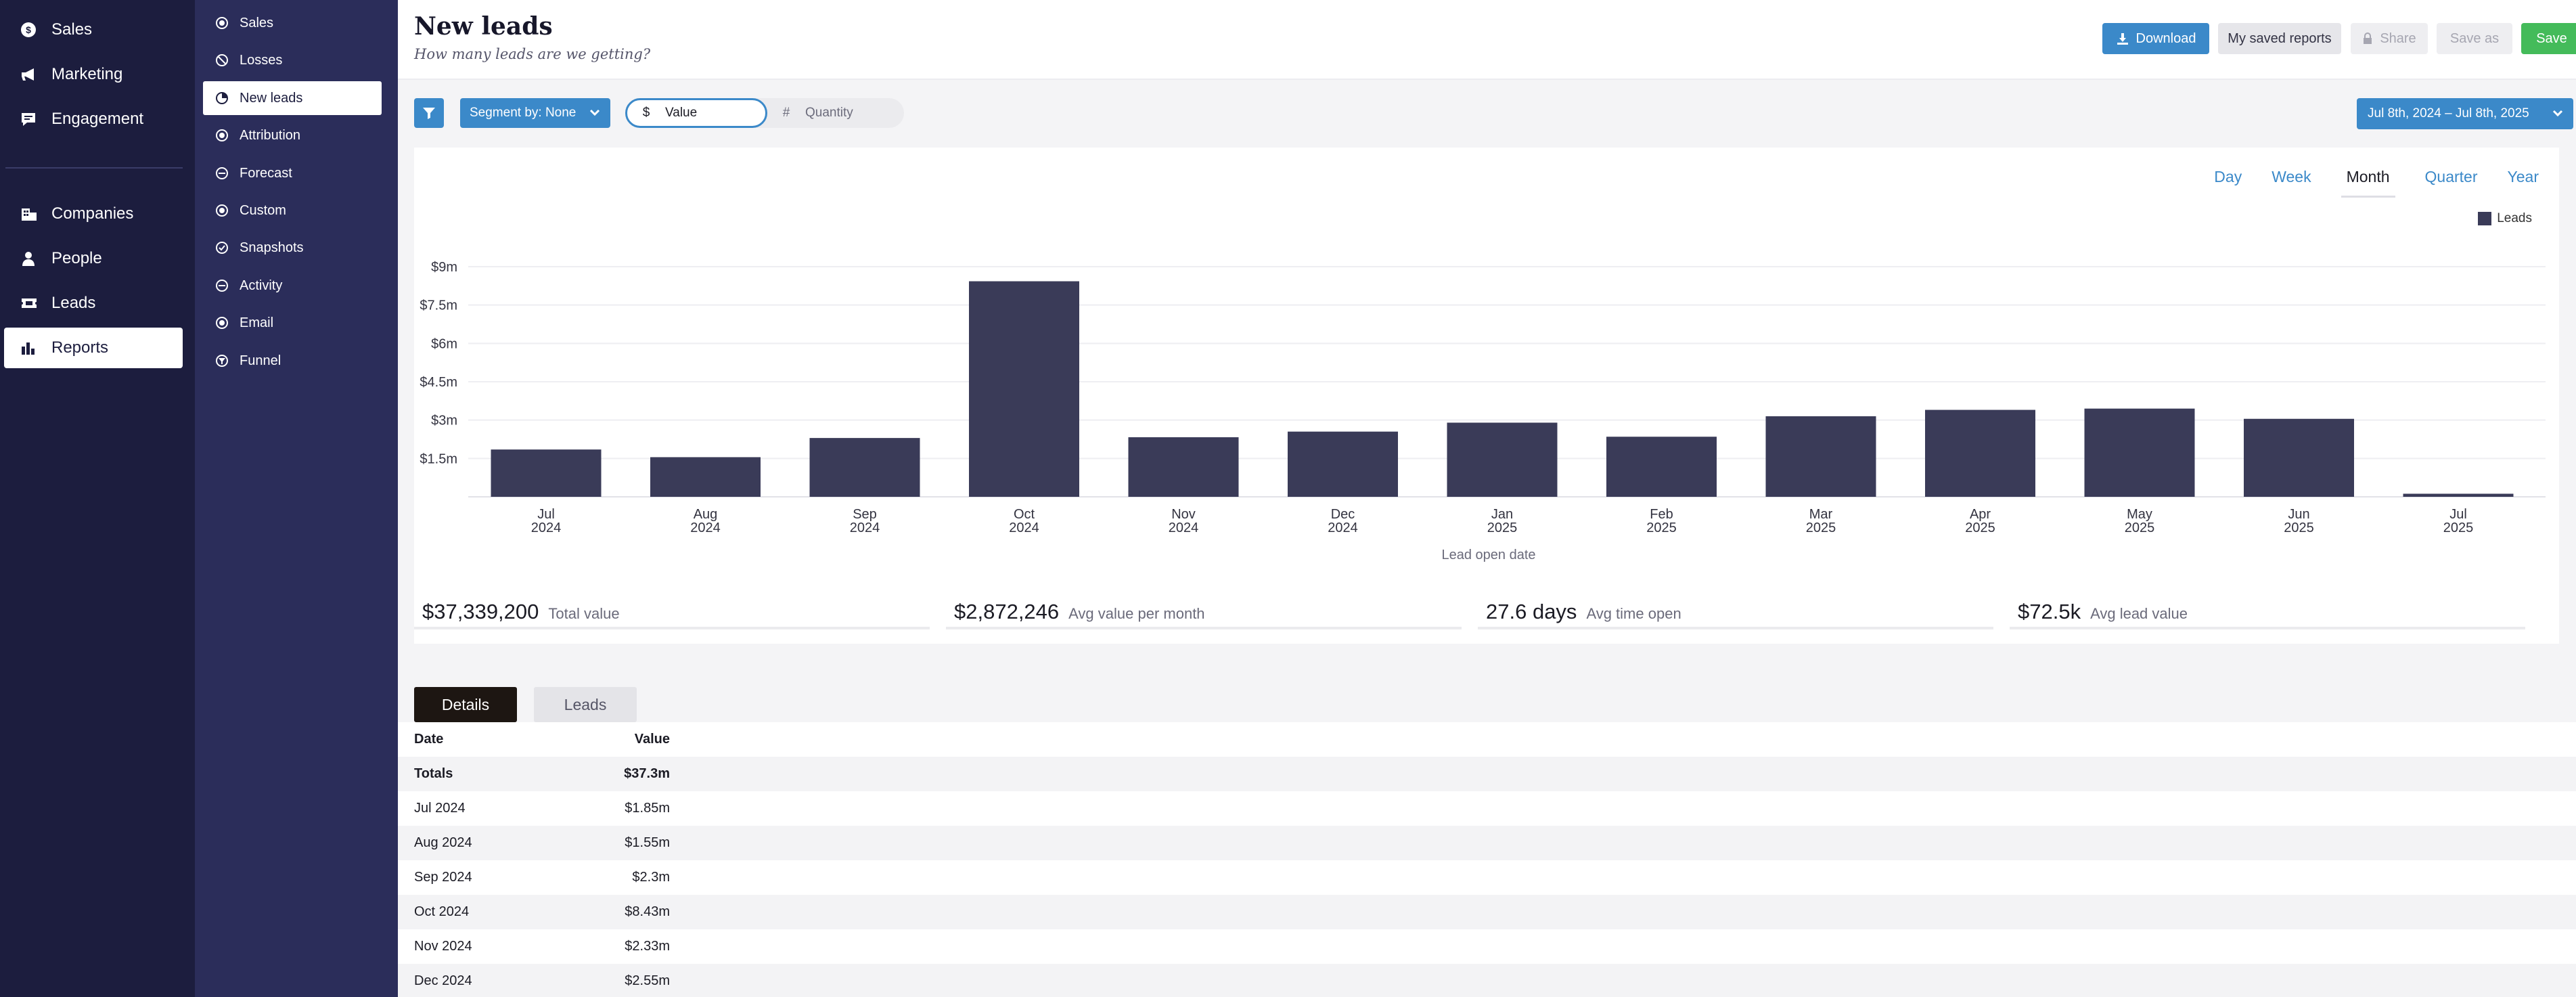  I want to click on date-range-picker: Jul 8th, 2024 – Jul 8th, 2025, so click(2465, 114).